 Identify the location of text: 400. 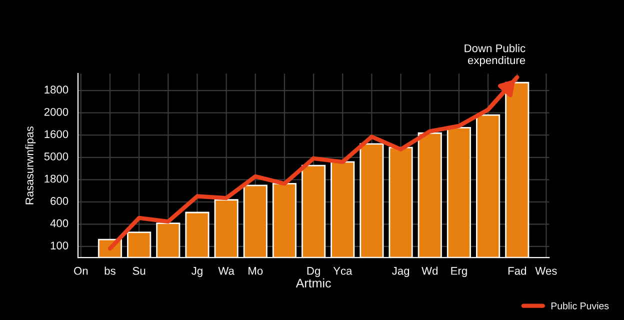
(59, 223).